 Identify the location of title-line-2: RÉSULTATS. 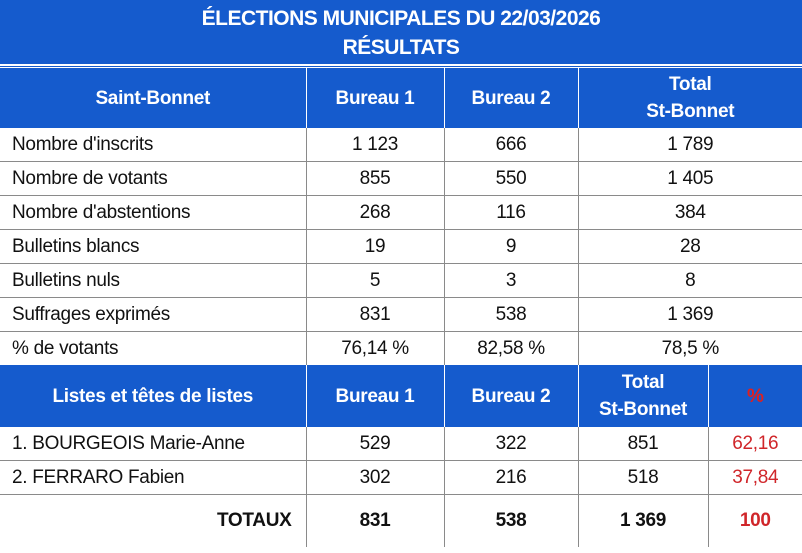
(401, 47).